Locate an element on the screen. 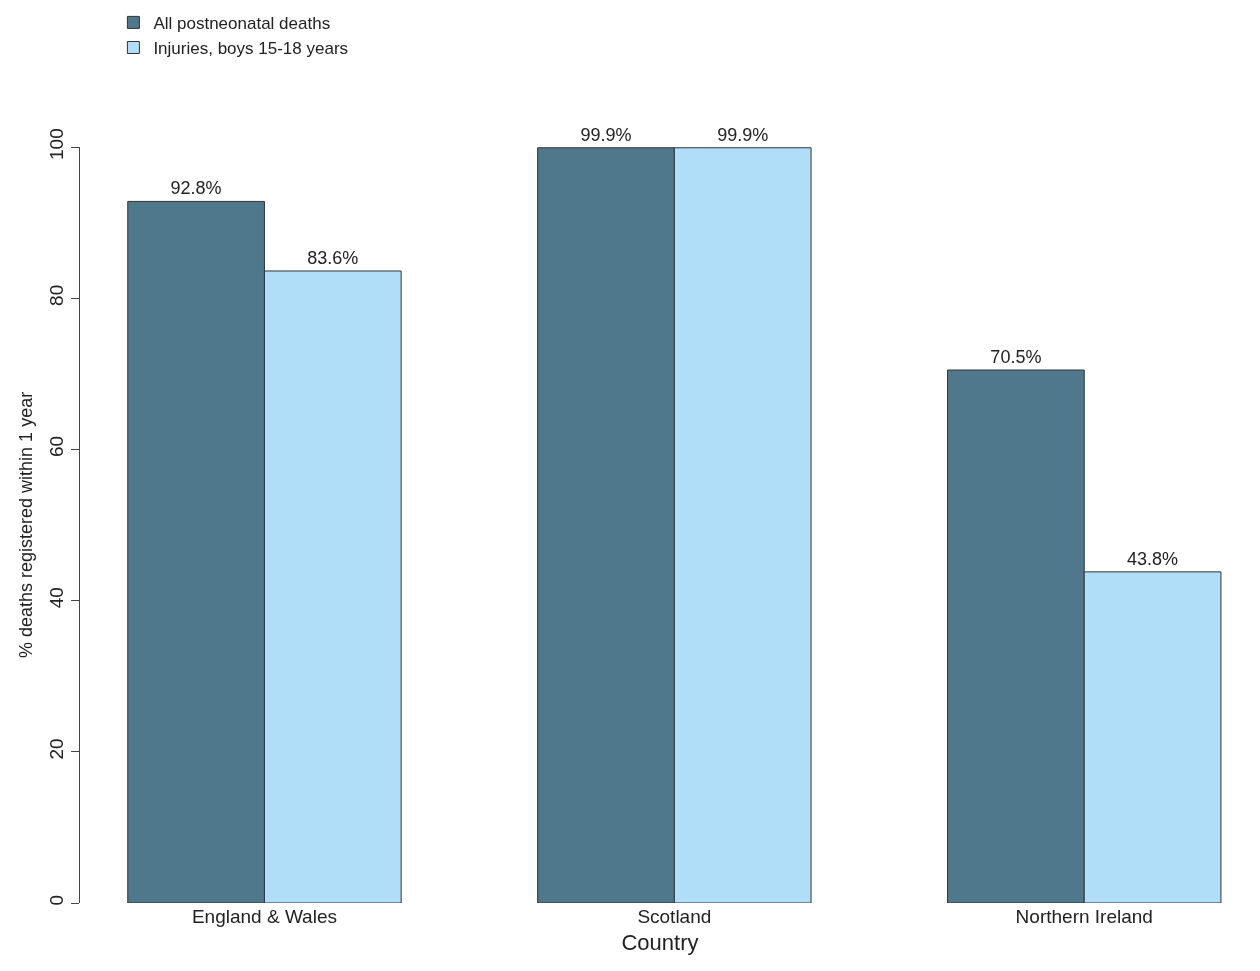 This screenshot has height=971, width=1260. y-tick-label: 80 is located at coordinates (57, 295).